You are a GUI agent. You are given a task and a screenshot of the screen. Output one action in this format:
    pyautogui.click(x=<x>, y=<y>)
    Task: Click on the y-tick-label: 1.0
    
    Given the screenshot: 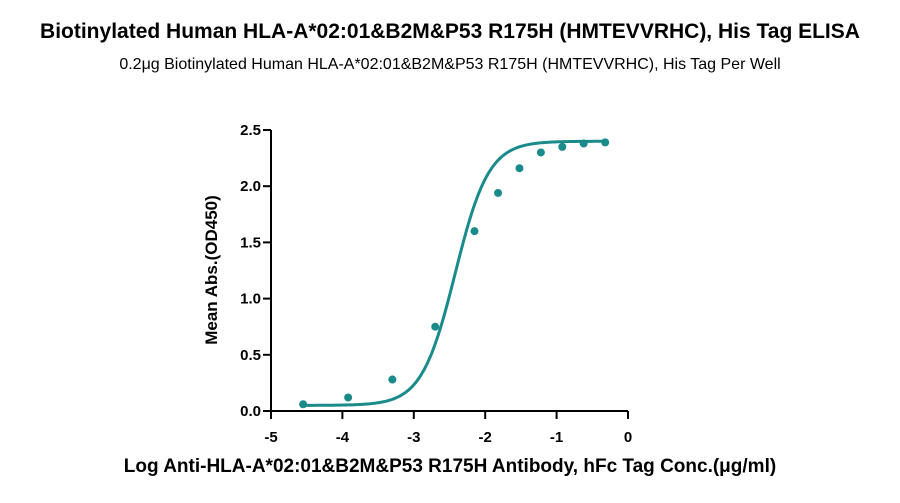 What is the action you would take?
    pyautogui.click(x=250, y=299)
    